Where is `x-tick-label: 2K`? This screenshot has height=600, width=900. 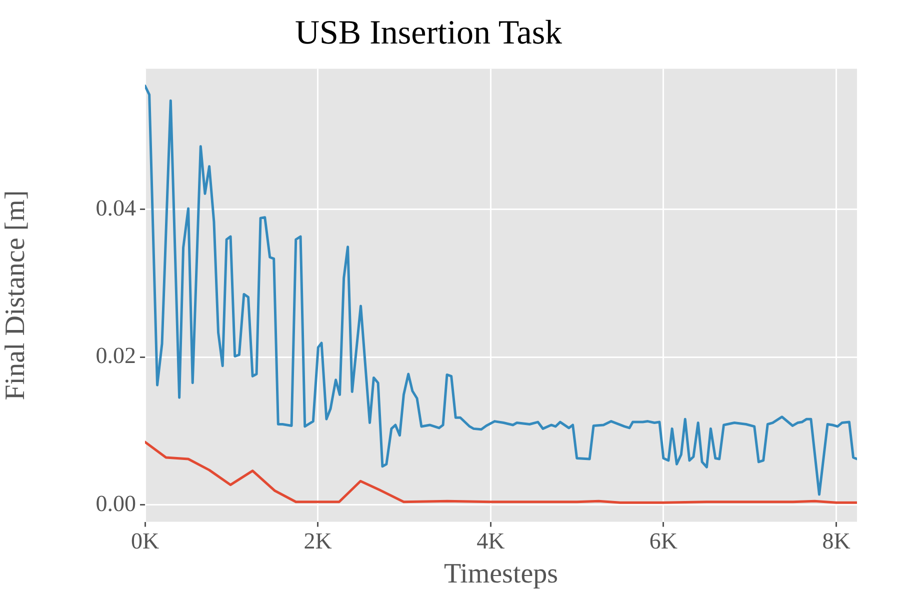
x-tick-label: 2K is located at coordinates (318, 541).